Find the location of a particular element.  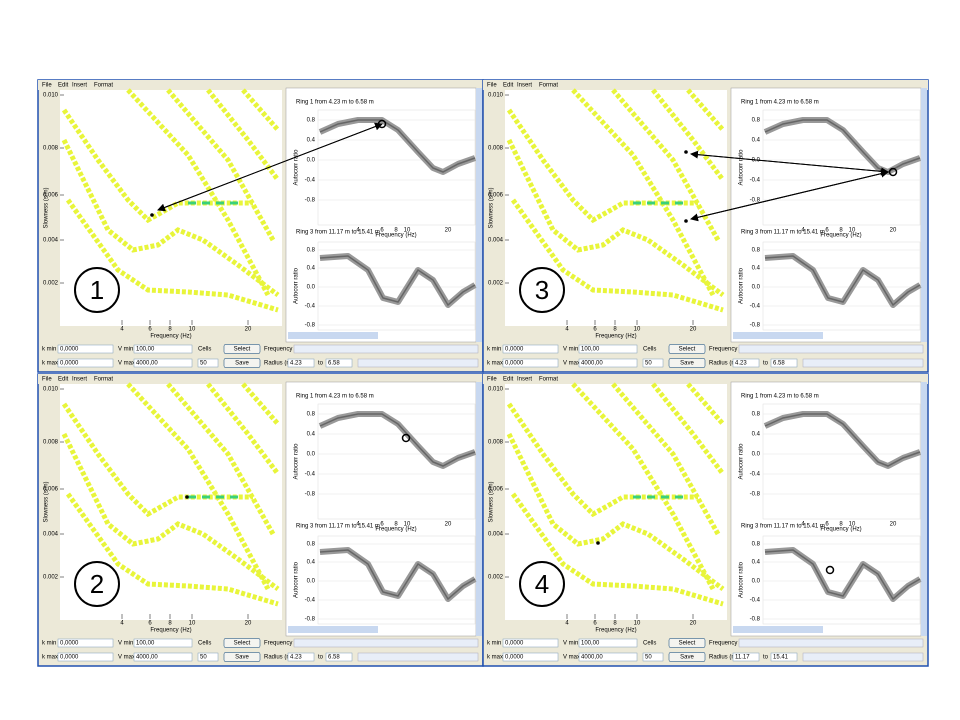

autocorr-mean is located at coordinates (842, 575).